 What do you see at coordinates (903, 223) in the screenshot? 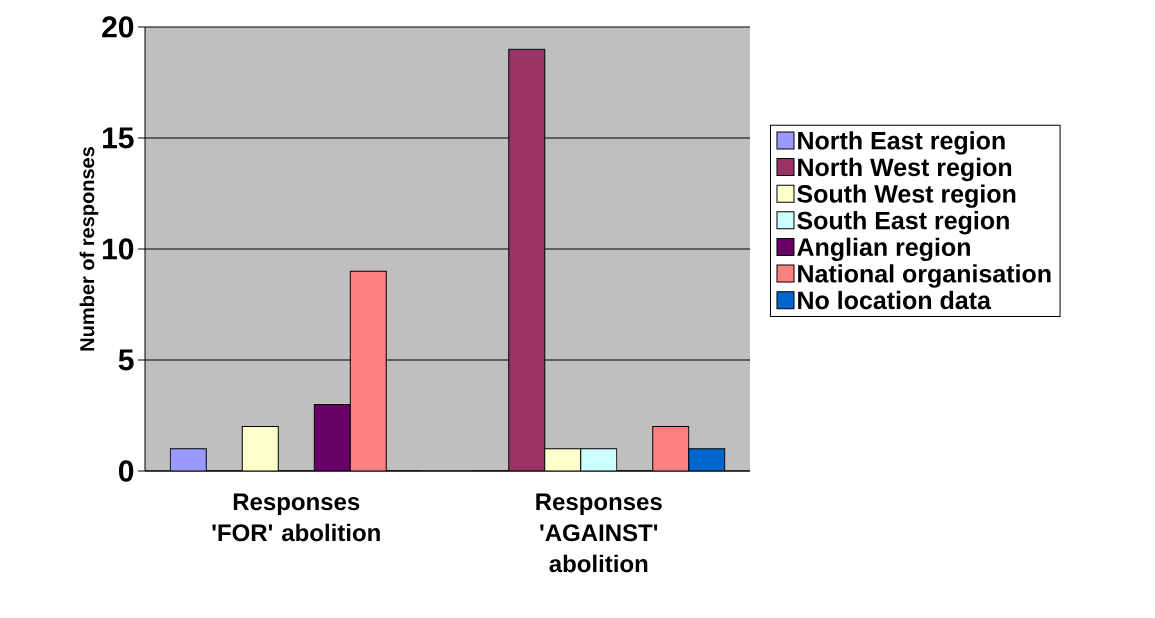
I see `legend-label: South East region` at bounding box center [903, 223].